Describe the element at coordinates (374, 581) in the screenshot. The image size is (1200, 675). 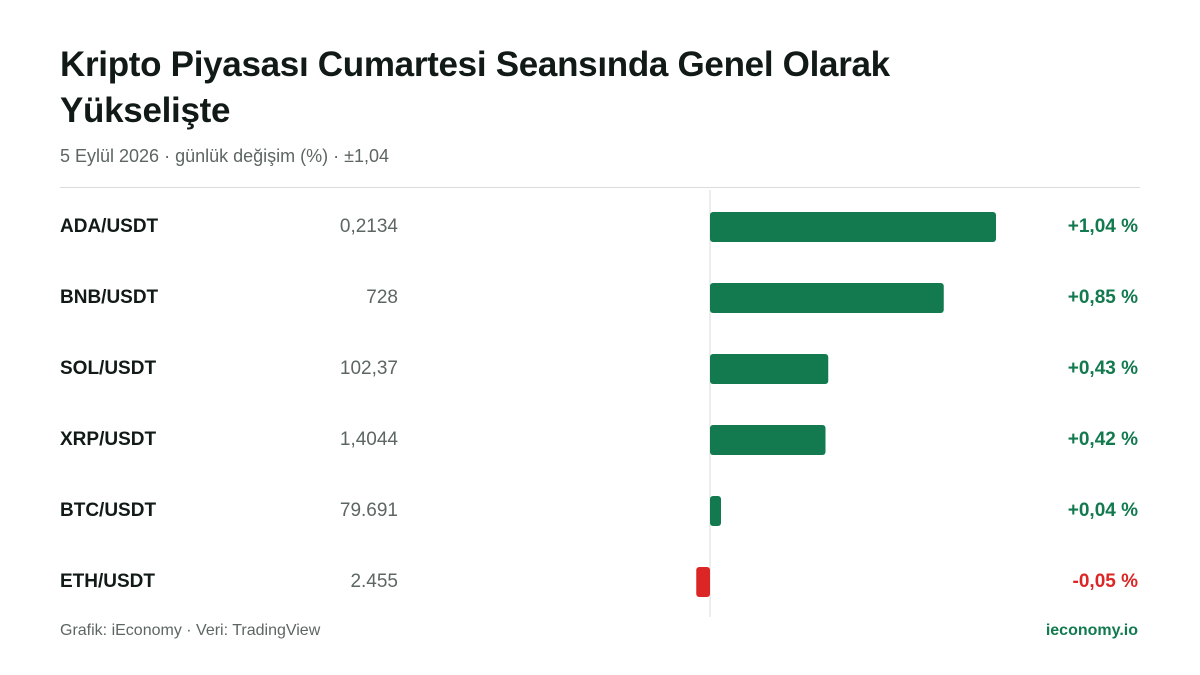
I see `price-label: 2.455` at that location.